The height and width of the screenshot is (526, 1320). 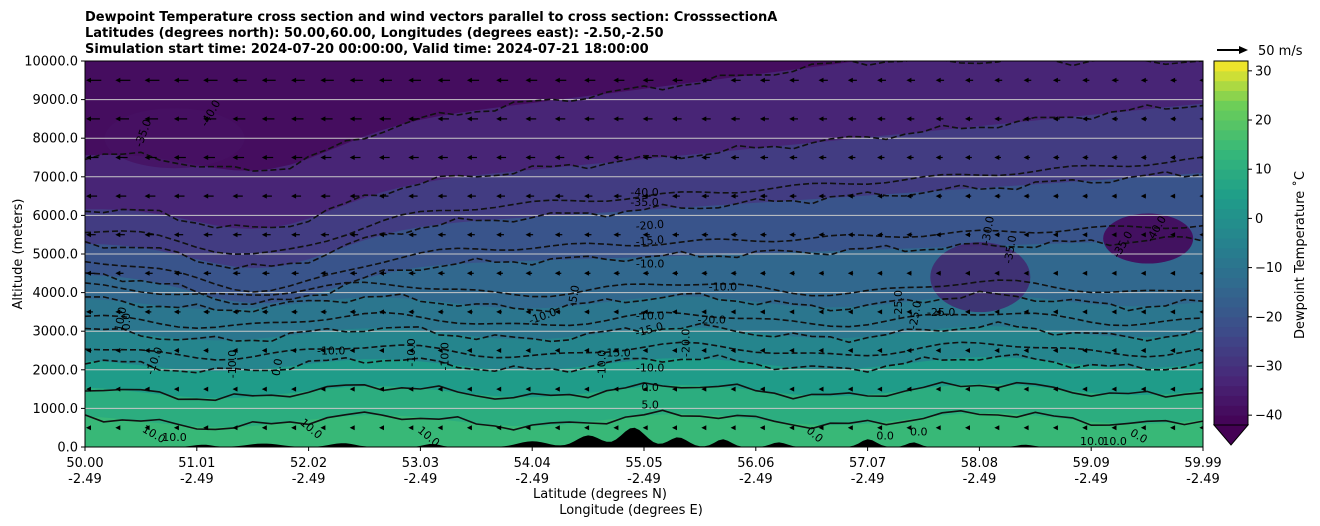 What do you see at coordinates (649, 225) in the screenshot?
I see `contour-label: -20.0` at bounding box center [649, 225].